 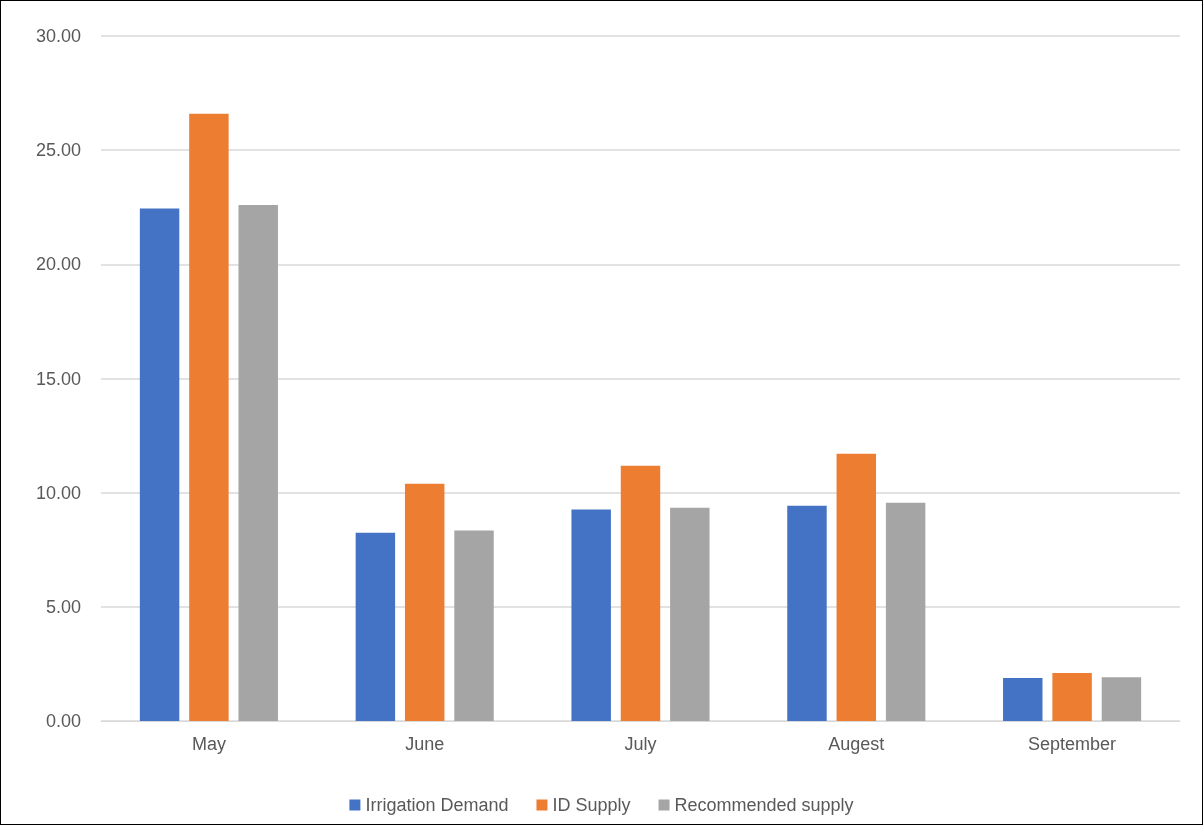 What do you see at coordinates (63, 606) in the screenshot?
I see `y-tick-label: 5.00` at bounding box center [63, 606].